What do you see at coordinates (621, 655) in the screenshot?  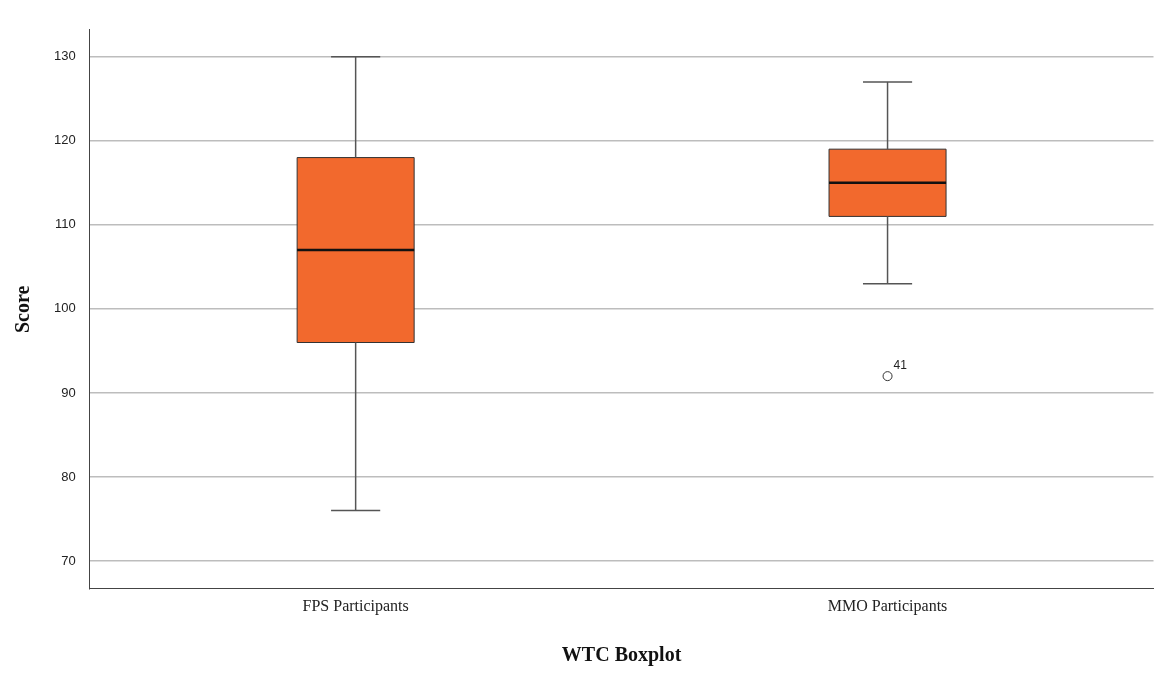 I see `x-axis-title: WTC Boxplot` at bounding box center [621, 655].